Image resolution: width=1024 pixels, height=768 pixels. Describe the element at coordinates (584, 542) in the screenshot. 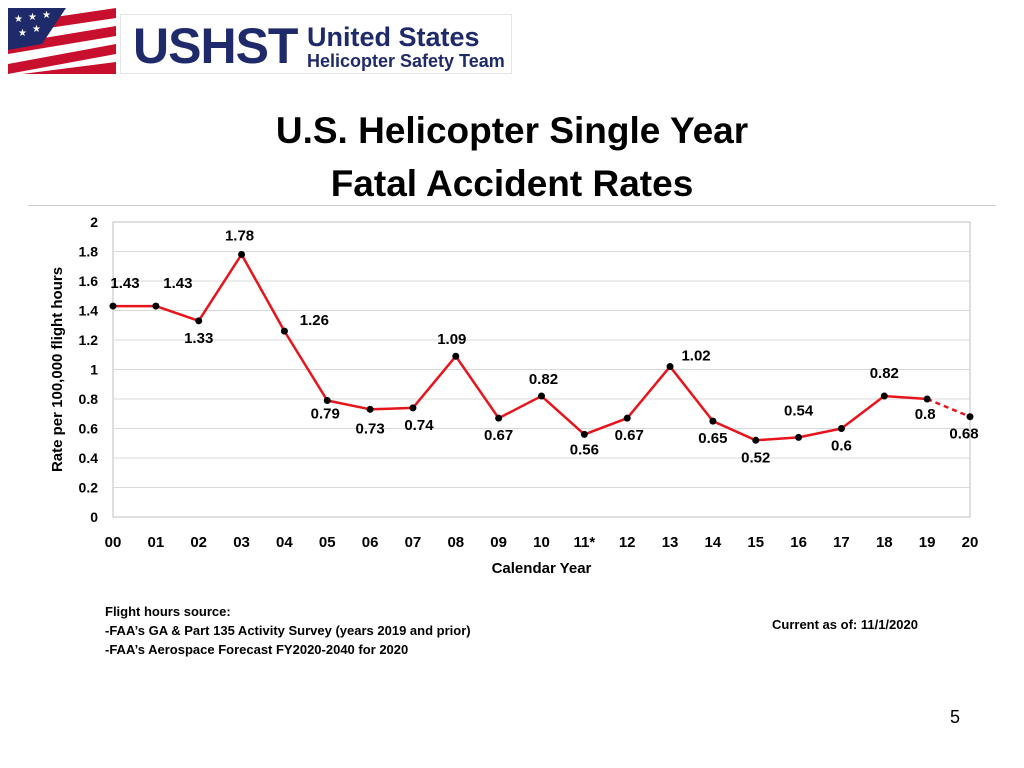

I see `x-tick-label: 11*` at that location.